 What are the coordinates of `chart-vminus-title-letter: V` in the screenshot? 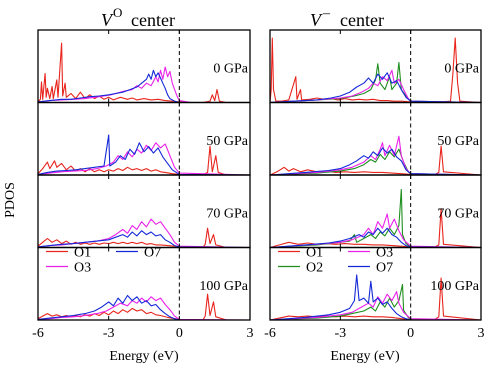 It's located at (316, 20).